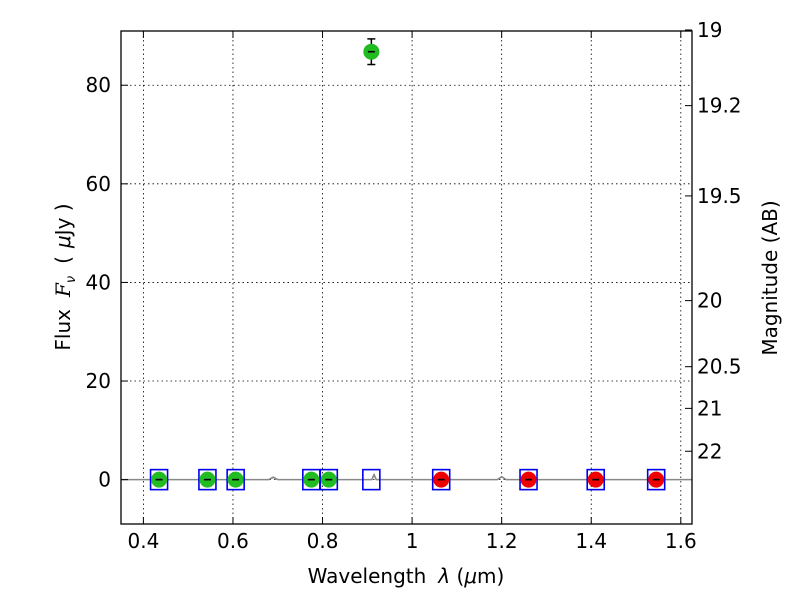 This screenshot has width=800, height=600. I want to click on x-tick-label: 1.2, so click(502, 541).